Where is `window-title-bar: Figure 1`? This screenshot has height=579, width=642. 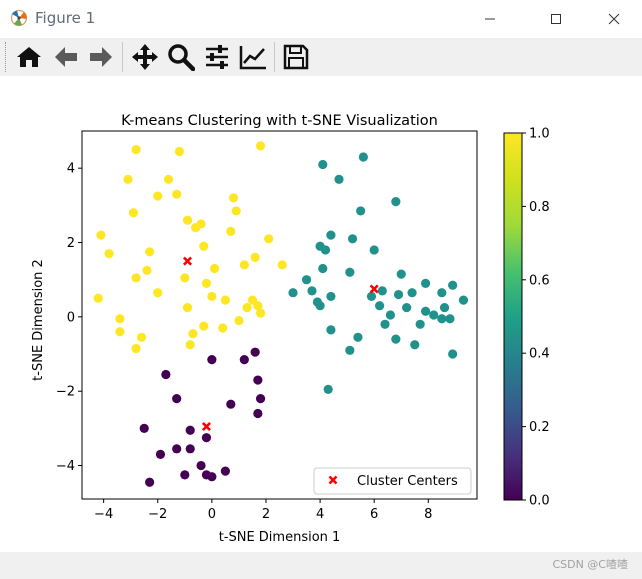 window-title-bar: Figure 1 is located at coordinates (321, 19).